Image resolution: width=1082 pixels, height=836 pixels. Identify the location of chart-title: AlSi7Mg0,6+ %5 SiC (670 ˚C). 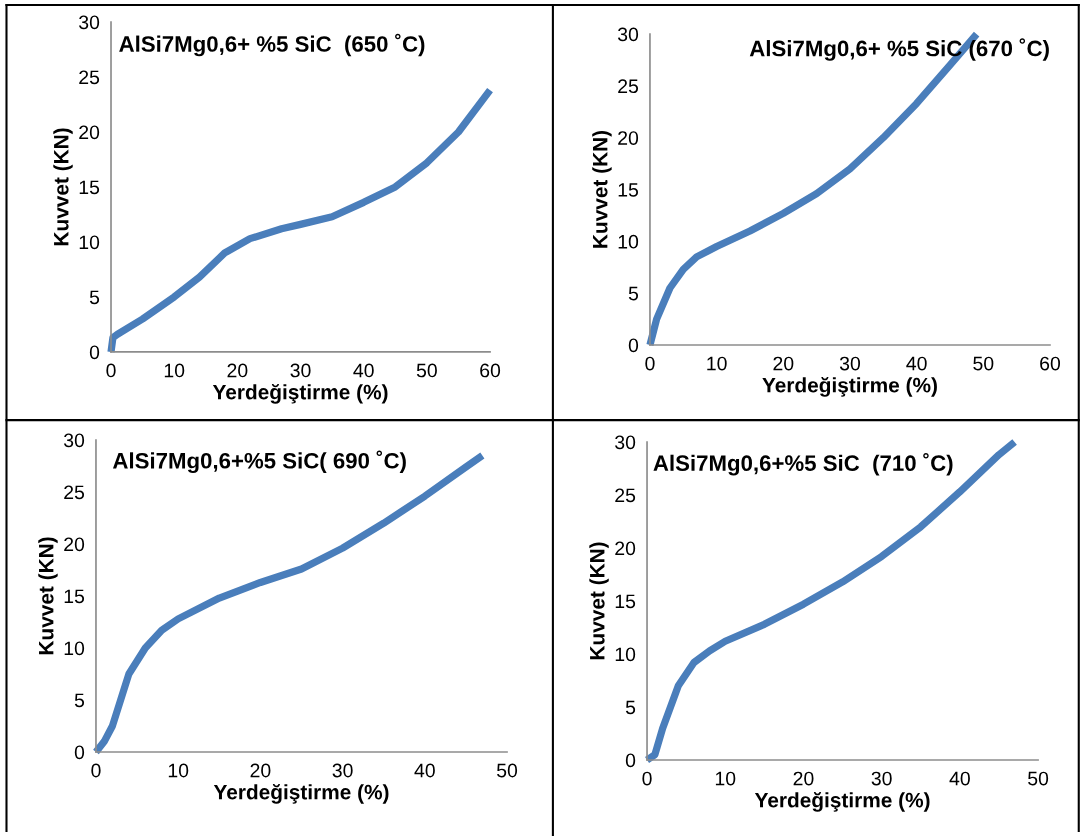
(899, 49).